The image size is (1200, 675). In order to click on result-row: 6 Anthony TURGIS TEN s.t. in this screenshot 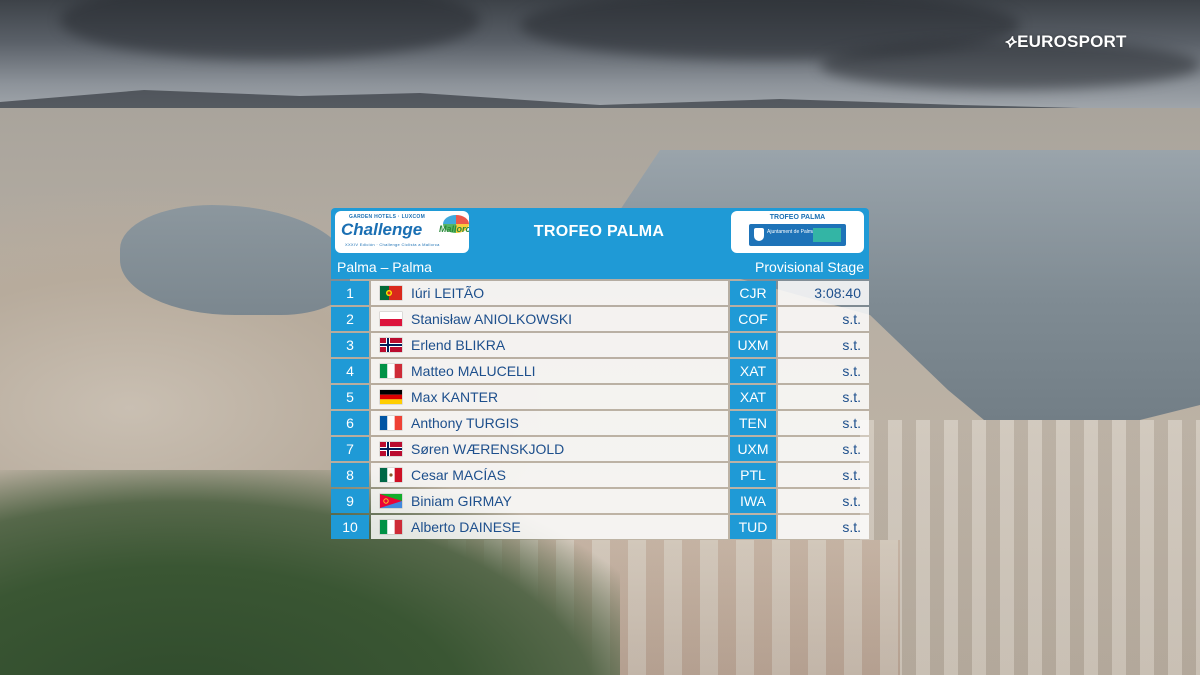, I will do `click(600, 424)`.